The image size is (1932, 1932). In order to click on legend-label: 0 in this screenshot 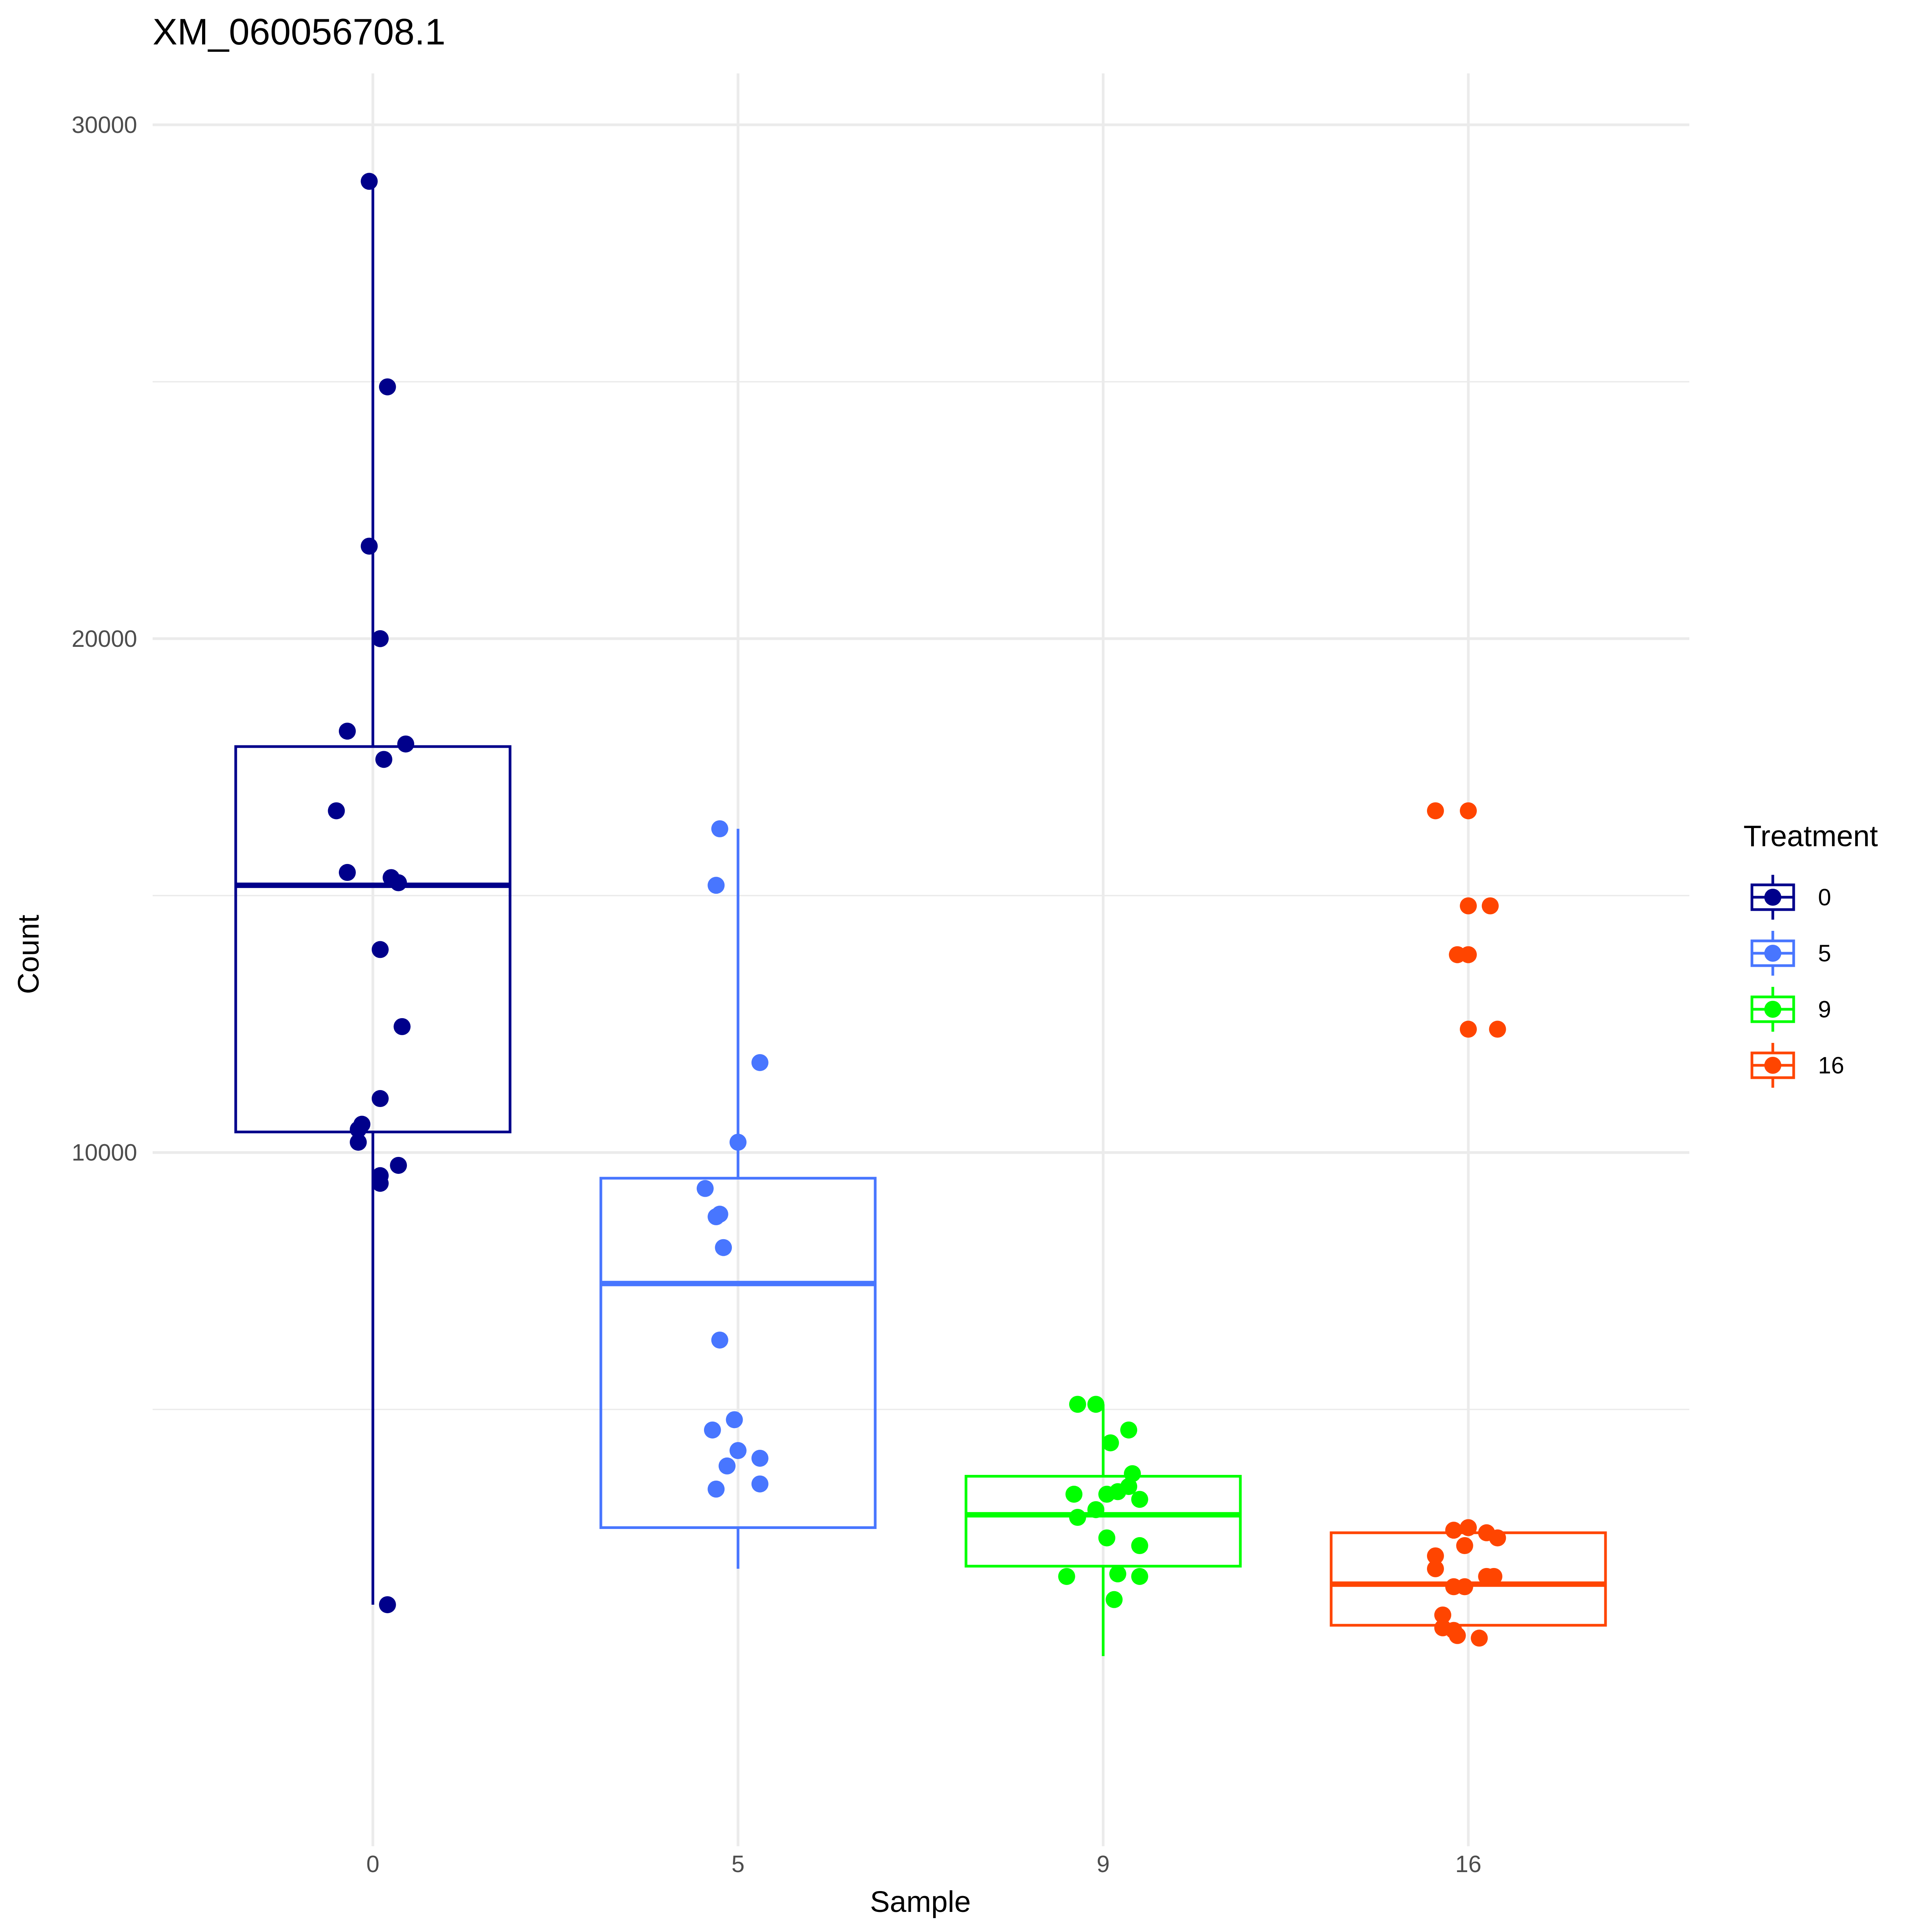, I will do `click(1825, 897)`.